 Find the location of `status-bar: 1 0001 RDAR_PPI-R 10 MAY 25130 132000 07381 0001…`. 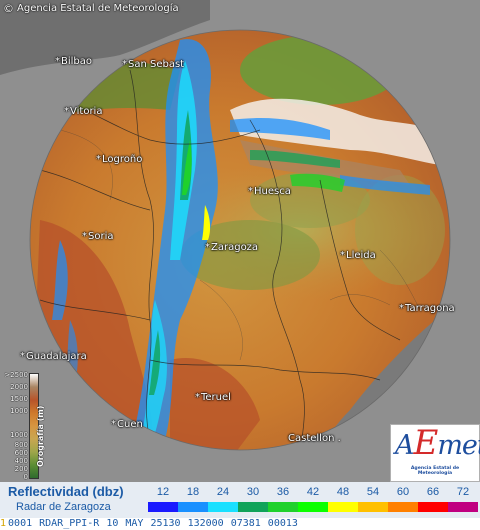

status-bar: 1 0001 RDAR_PPI-R 10 MAY 25130 132000 07381 0001… is located at coordinates (240, 524).